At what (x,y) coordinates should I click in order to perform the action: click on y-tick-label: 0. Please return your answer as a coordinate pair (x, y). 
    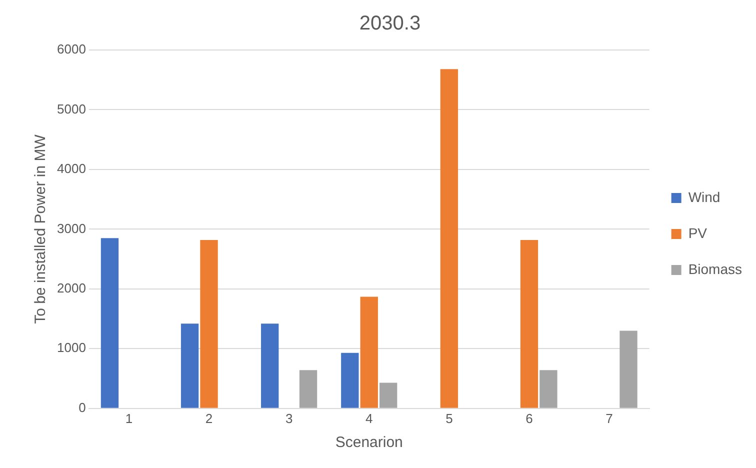
    Looking at the image, I should click on (82, 407).